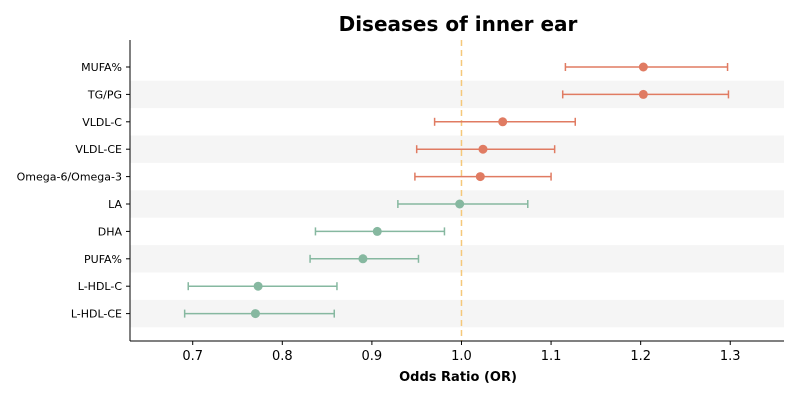  I want to click on chart-title: Diseases of inner ear, so click(458, 24).